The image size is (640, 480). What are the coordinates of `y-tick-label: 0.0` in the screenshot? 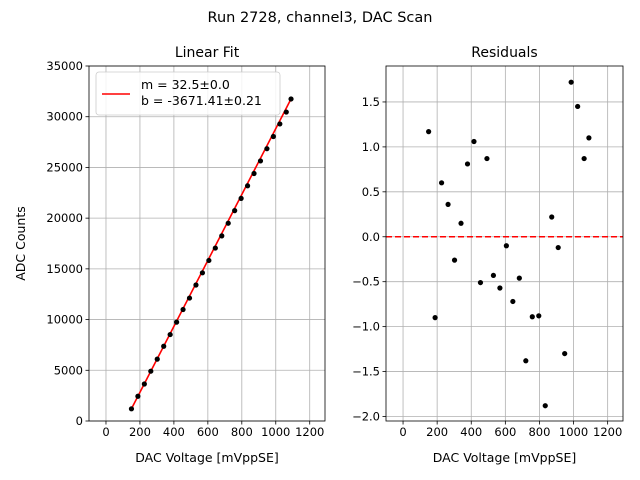 It's located at (371, 237).